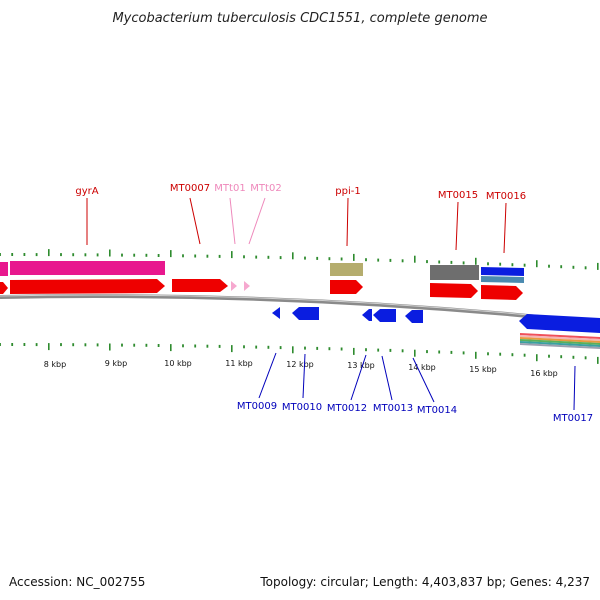 The image size is (600, 600). Describe the element at coordinates (276, 313) in the screenshot. I see `gene-arrow-MT0009` at that location.